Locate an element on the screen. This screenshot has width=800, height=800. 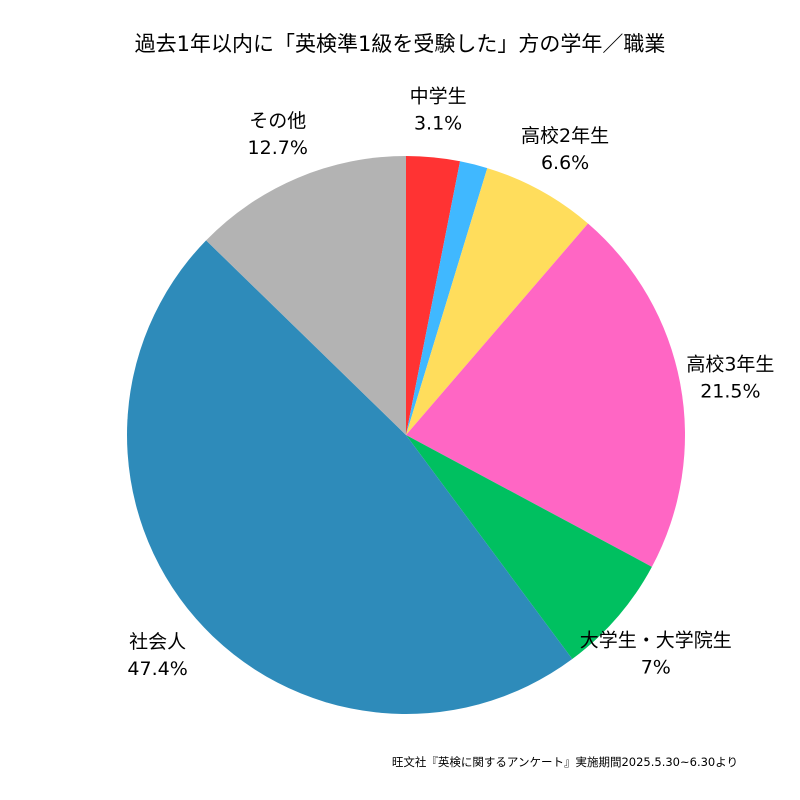
slice-label-6: 社会人 is located at coordinates (157, 642).